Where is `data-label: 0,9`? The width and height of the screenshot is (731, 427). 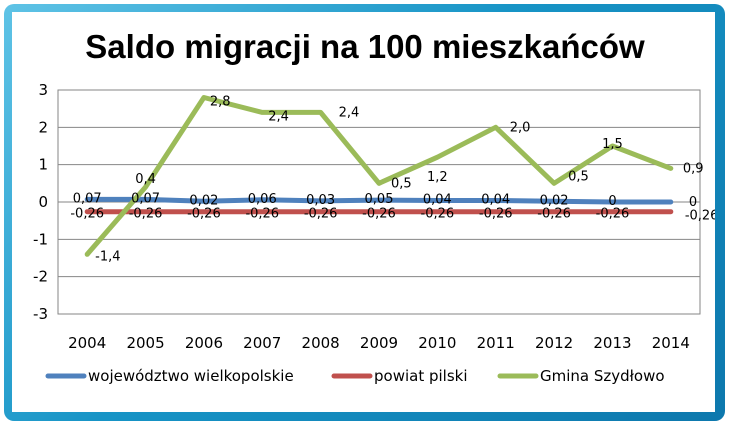
data-label: 0,9 is located at coordinates (693, 168).